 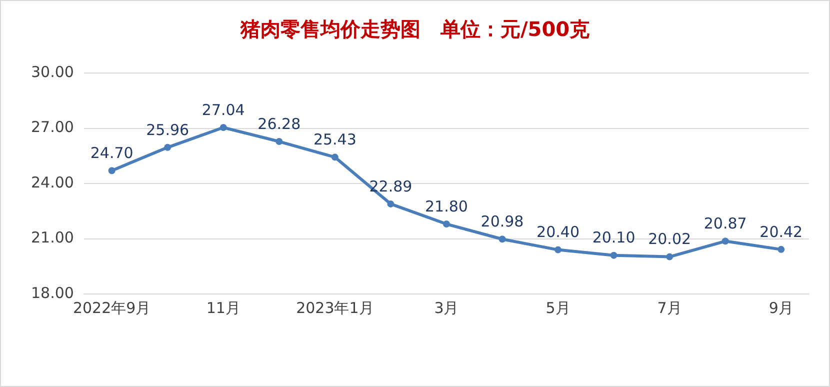 I want to click on y-tick-label: 24.00, so click(x=52, y=182).